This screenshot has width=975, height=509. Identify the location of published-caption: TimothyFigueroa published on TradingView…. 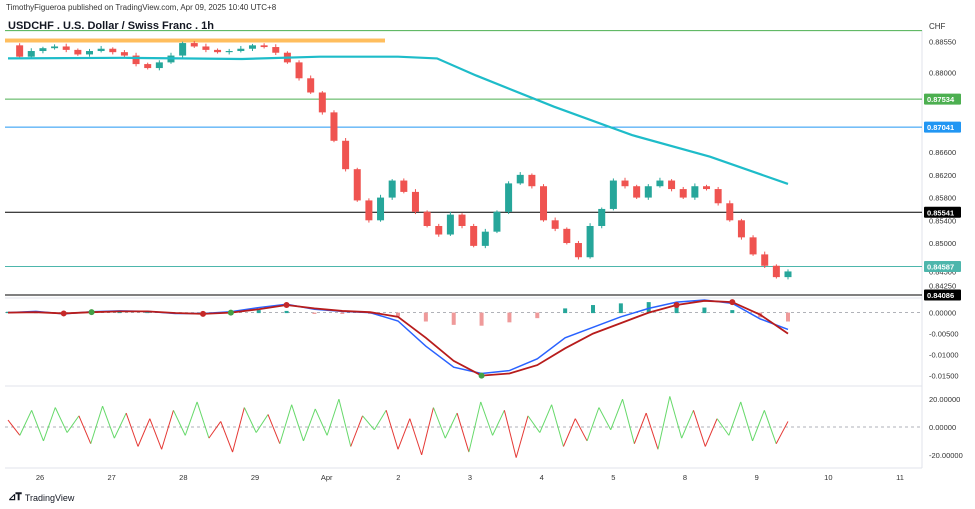
(141, 7).